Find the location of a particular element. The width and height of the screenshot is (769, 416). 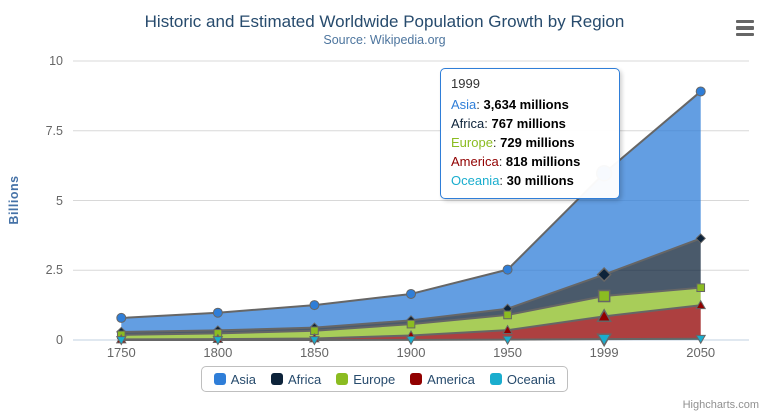

y-tick-label: 7.5 is located at coordinates (54, 130).